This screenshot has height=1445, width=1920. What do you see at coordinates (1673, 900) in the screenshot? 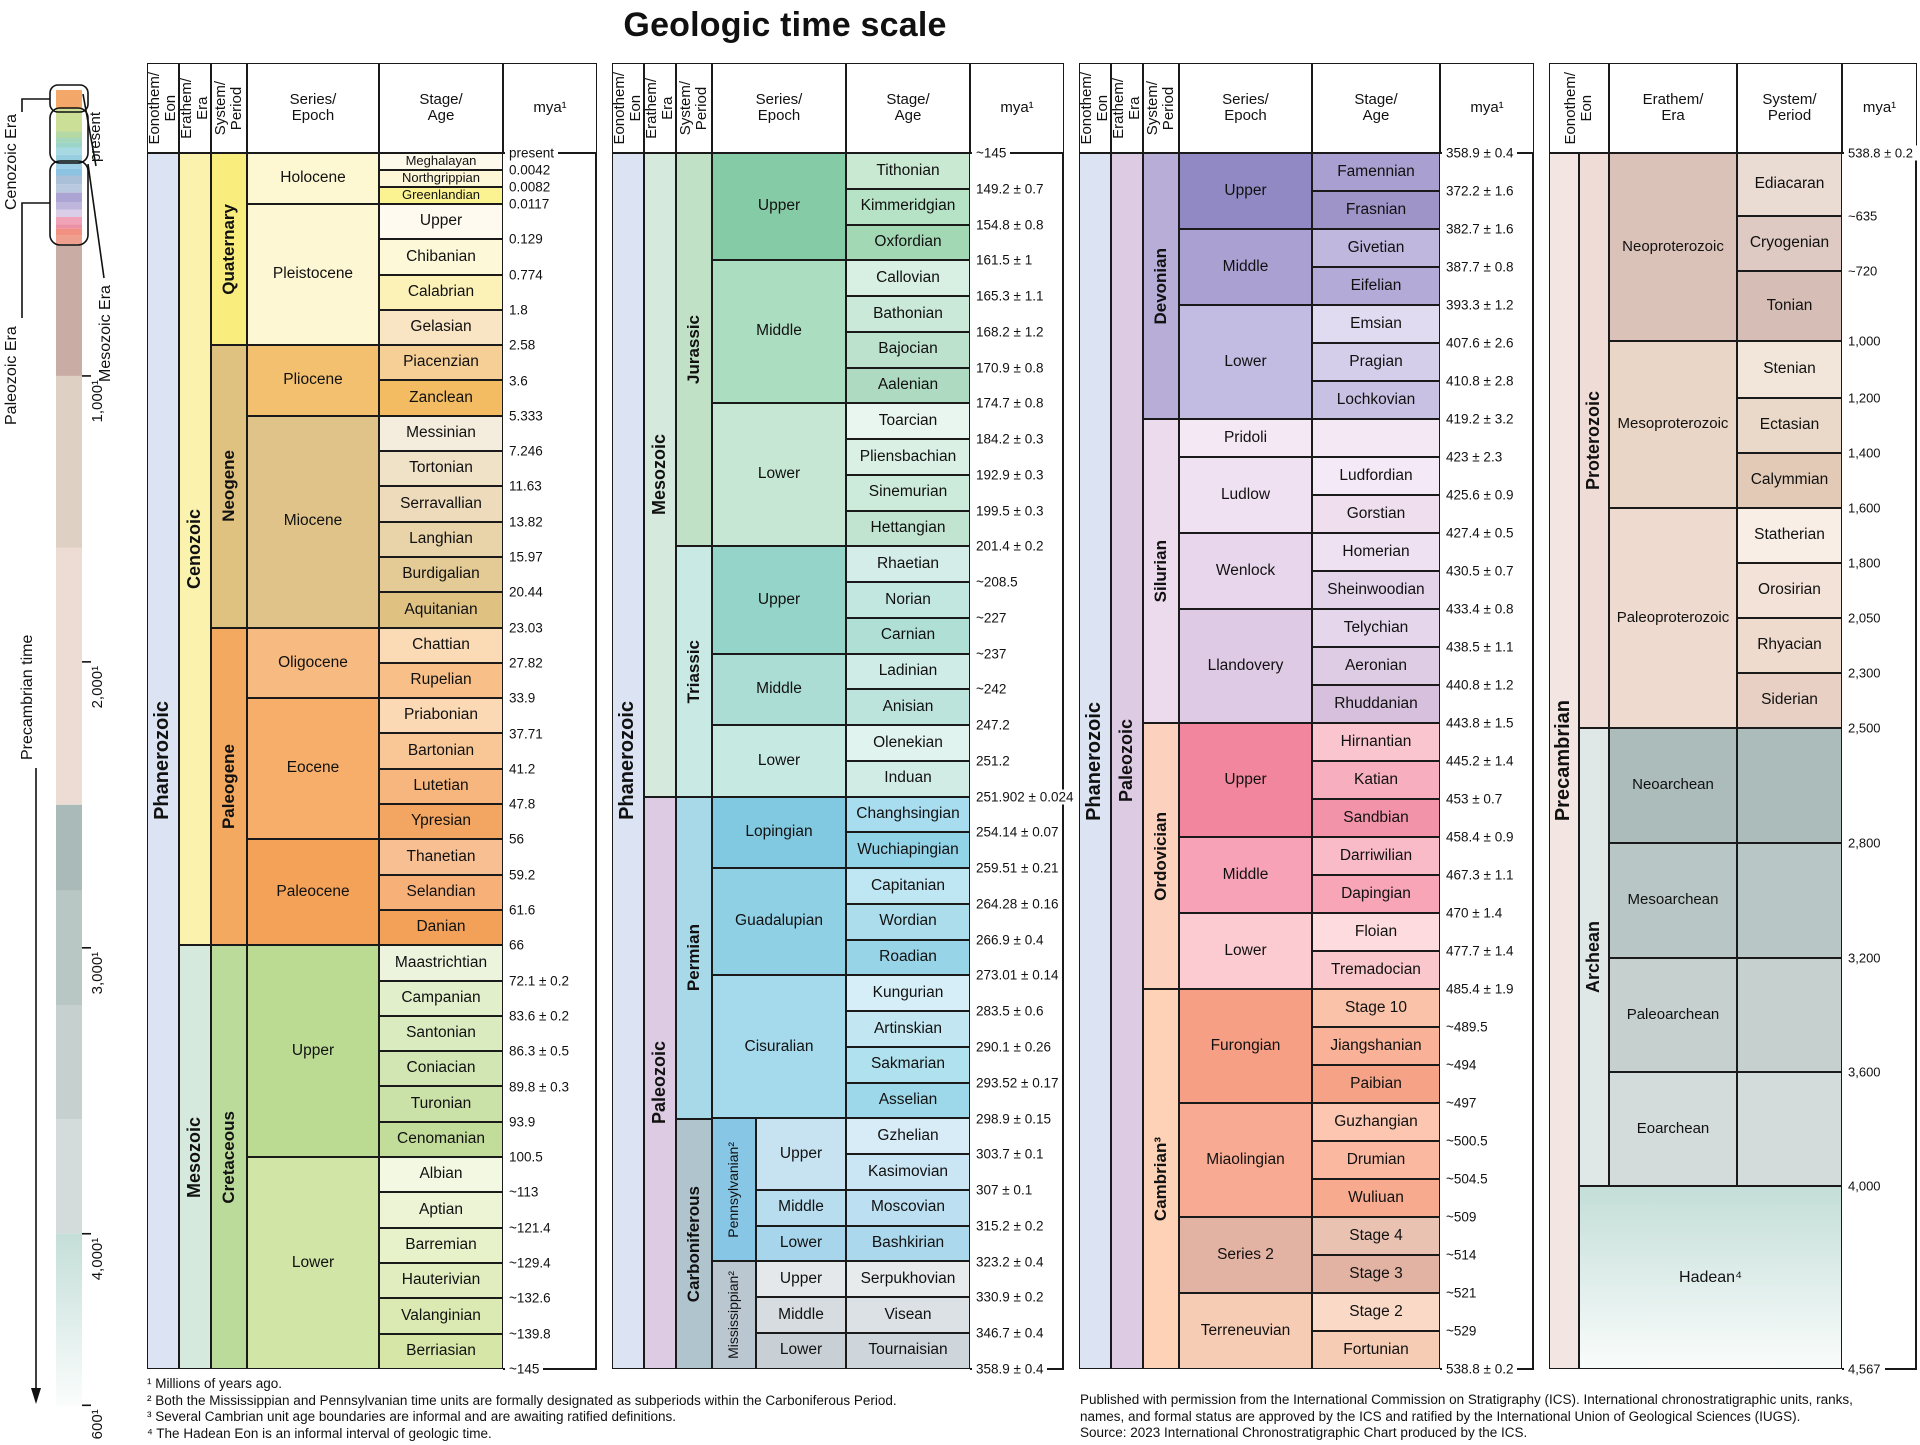
I see `era-cell: Mesoarchean` at bounding box center [1673, 900].